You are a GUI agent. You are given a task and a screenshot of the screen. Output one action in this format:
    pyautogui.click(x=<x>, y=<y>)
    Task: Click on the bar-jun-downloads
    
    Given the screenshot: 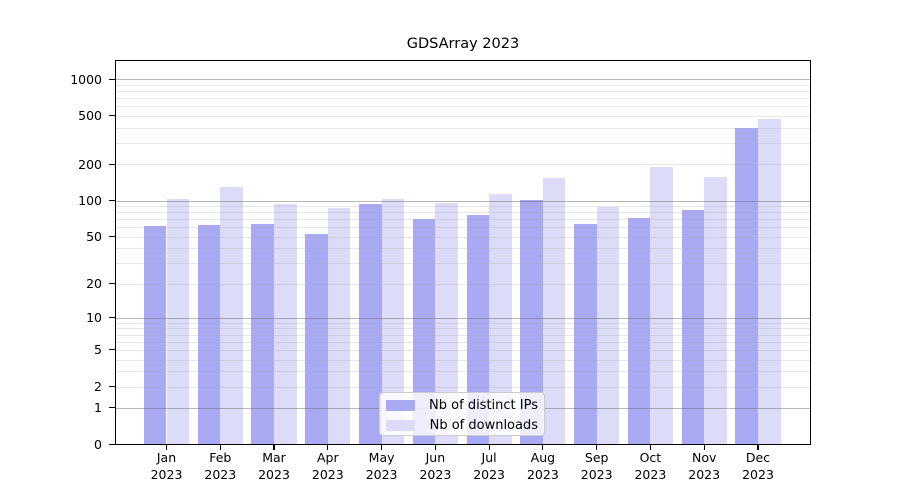 What is the action you would take?
    pyautogui.click(x=446, y=323)
    